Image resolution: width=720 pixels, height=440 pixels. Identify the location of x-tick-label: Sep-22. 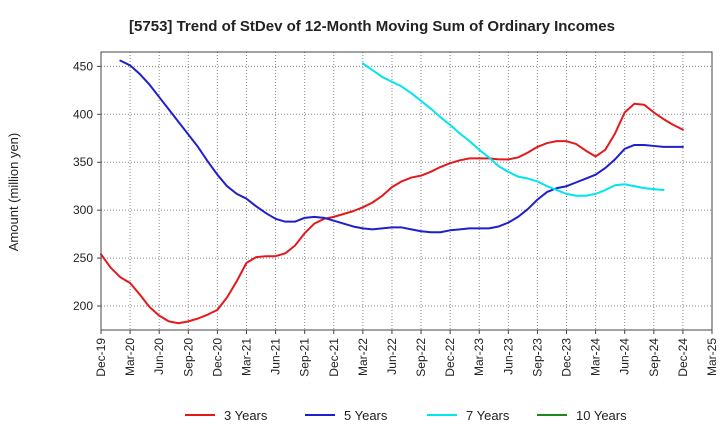
(421, 357).